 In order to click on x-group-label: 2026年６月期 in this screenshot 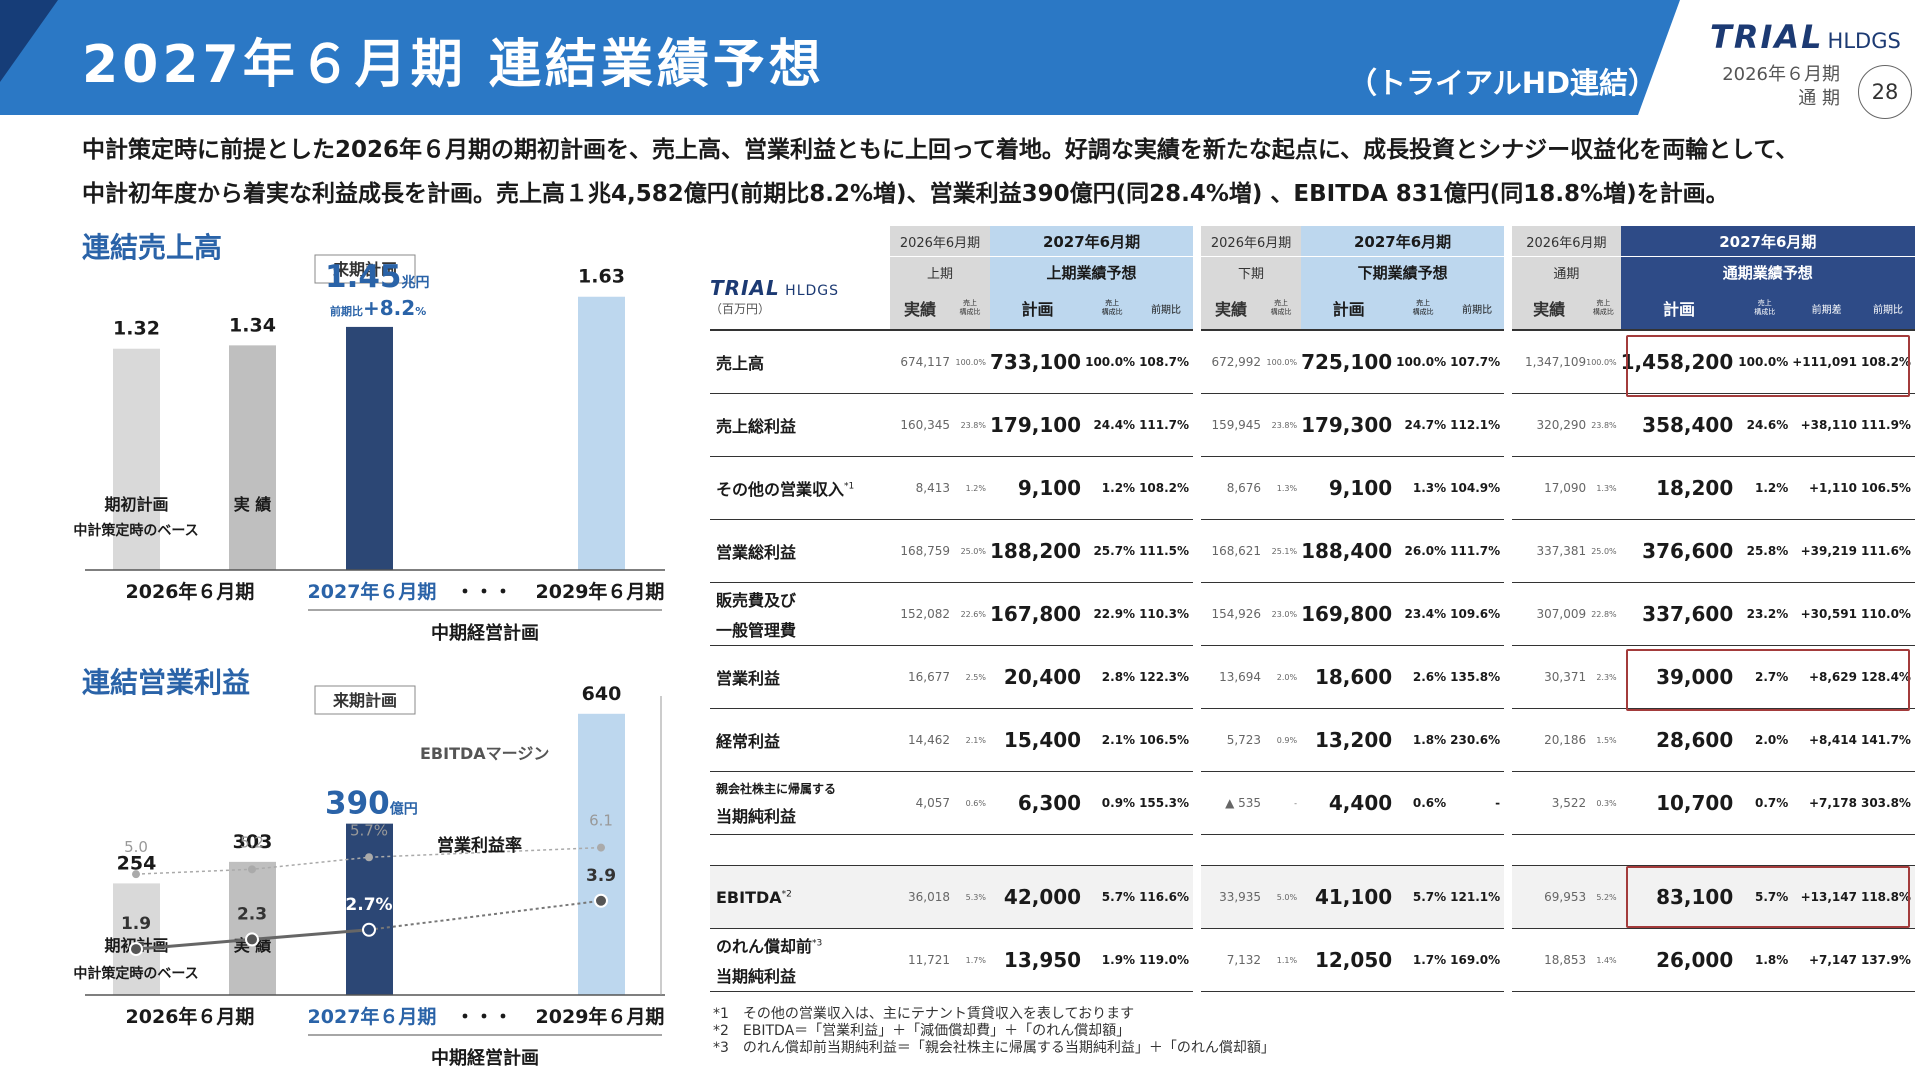, I will do `click(190, 1016)`.